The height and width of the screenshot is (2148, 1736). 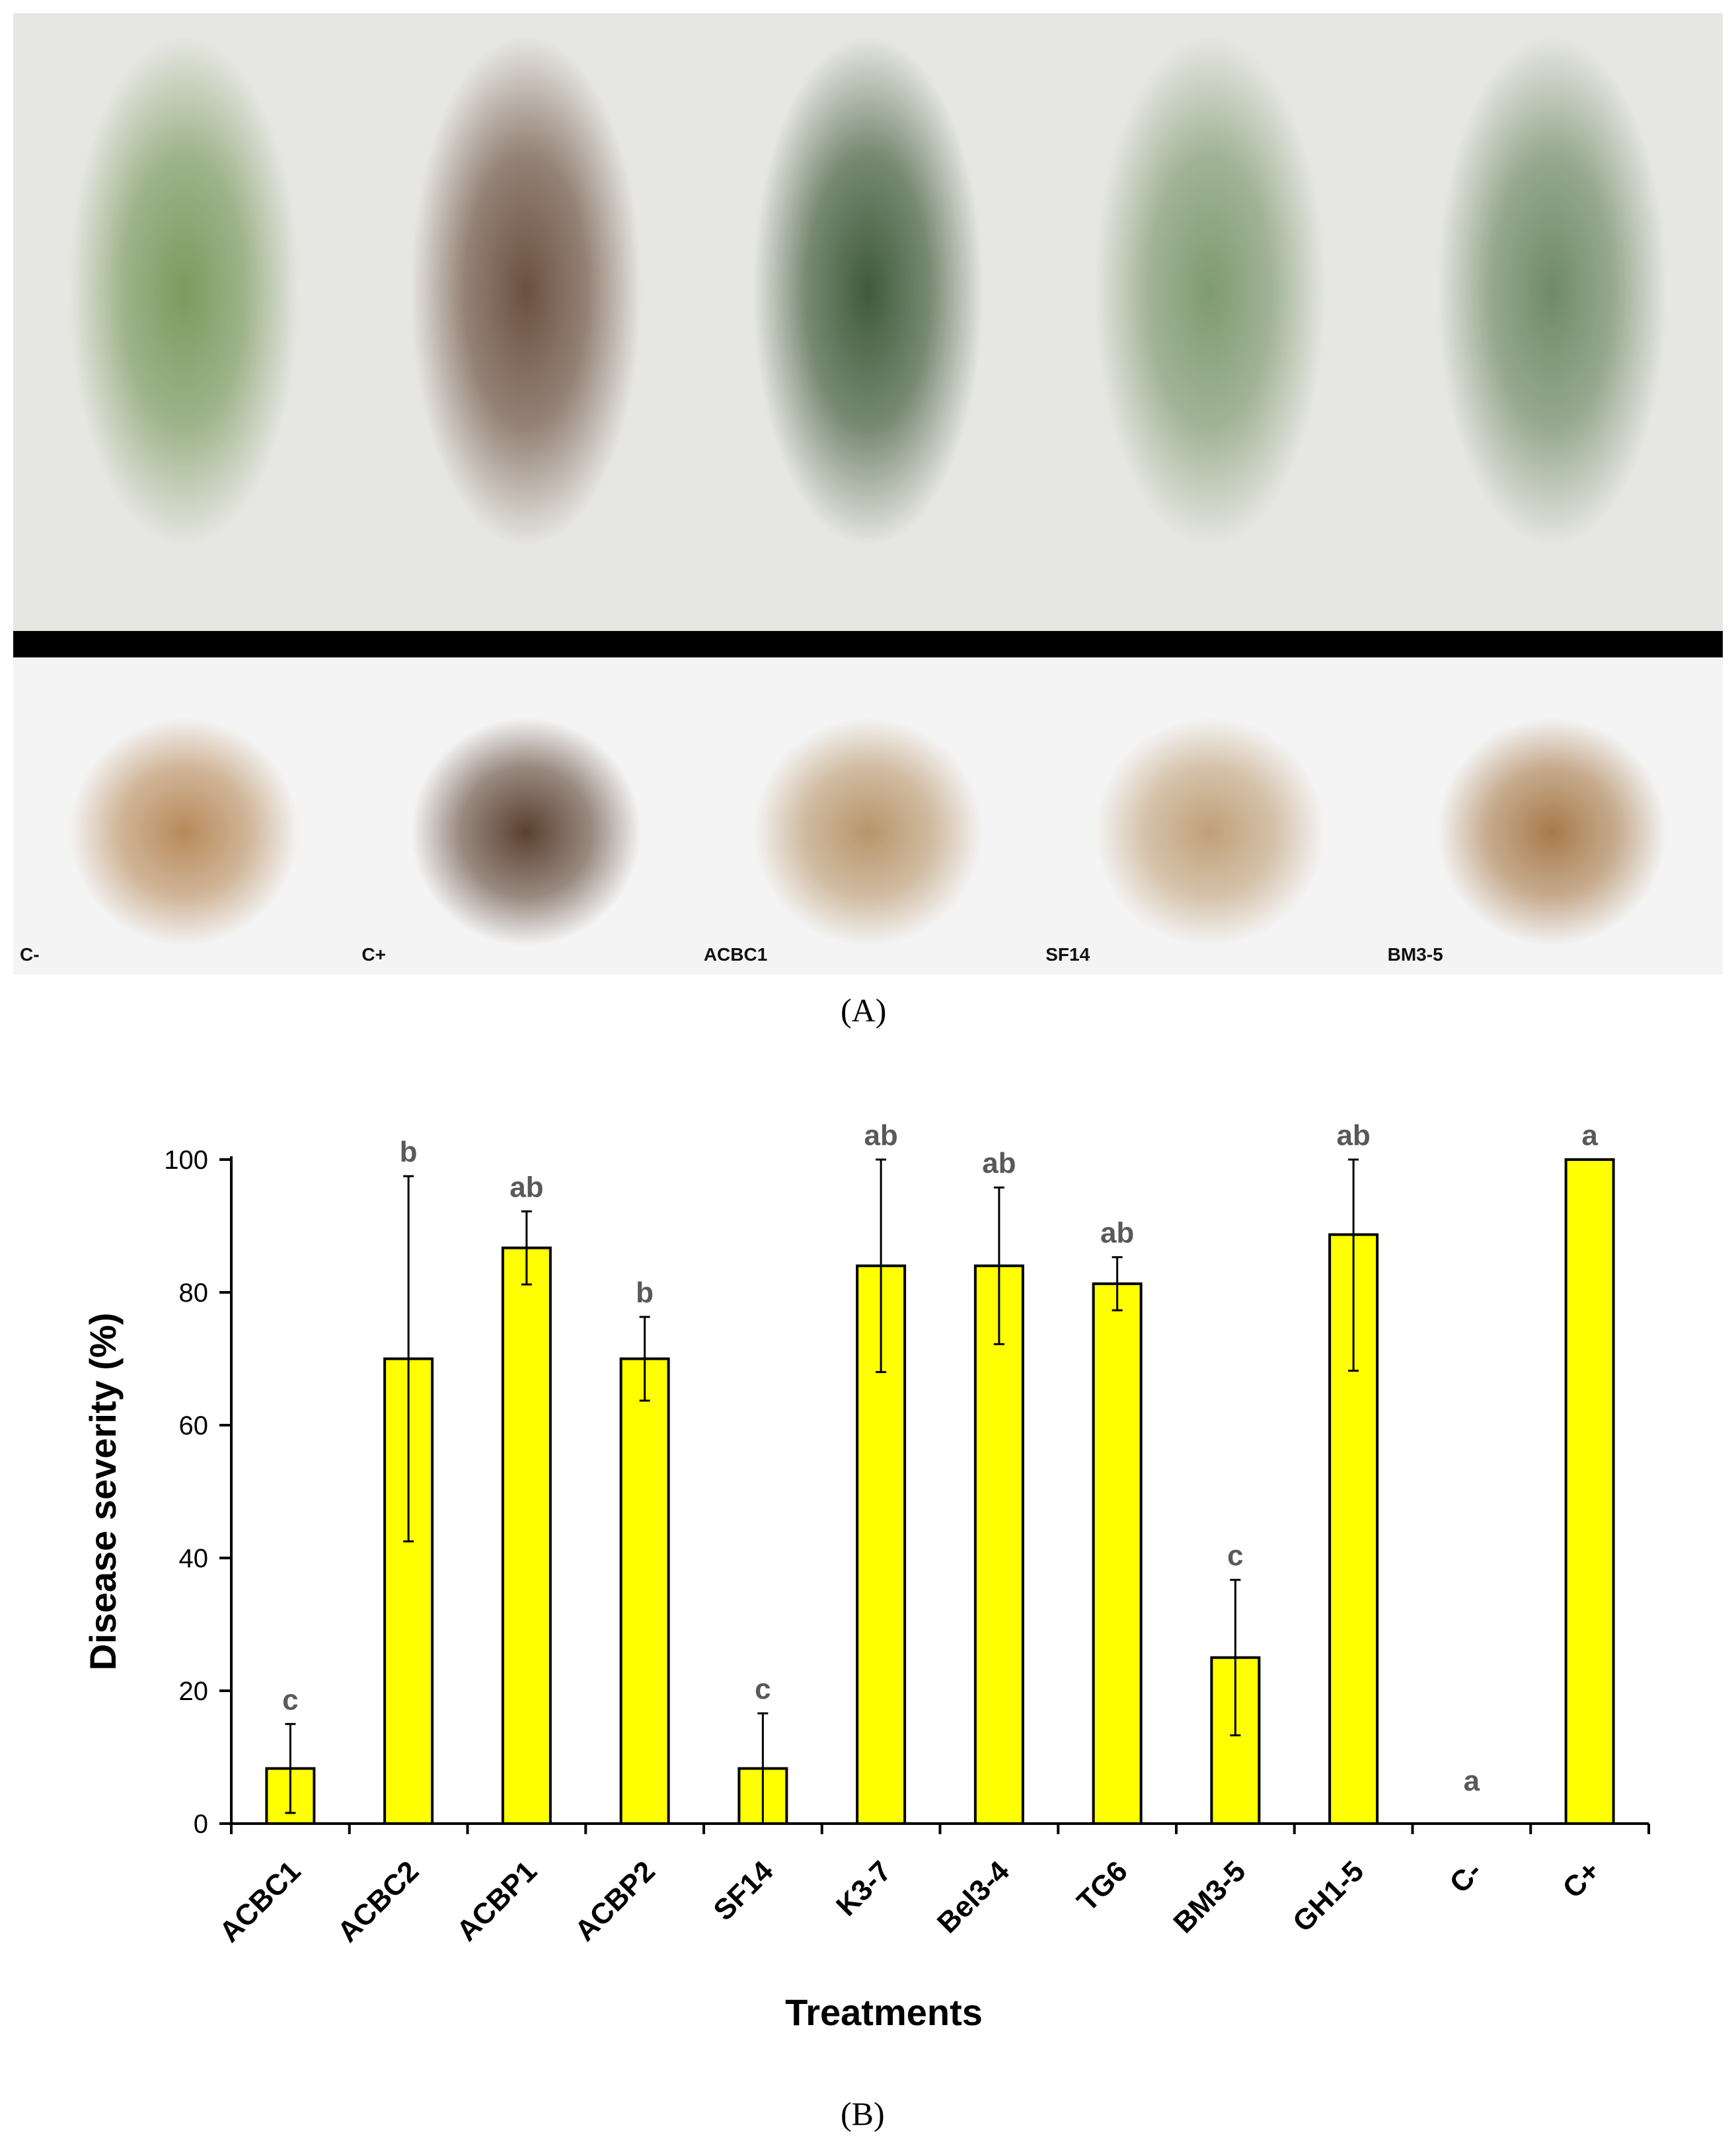 What do you see at coordinates (378, 1902) in the screenshot?
I see `x-tick-label: ACBC2` at bounding box center [378, 1902].